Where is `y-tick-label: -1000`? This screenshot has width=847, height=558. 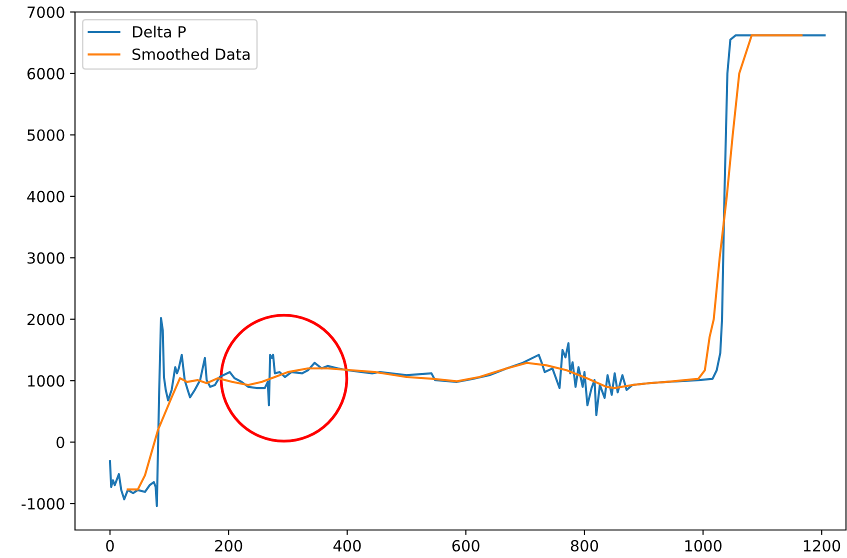
y-tick-label: -1000 is located at coordinates (43, 504).